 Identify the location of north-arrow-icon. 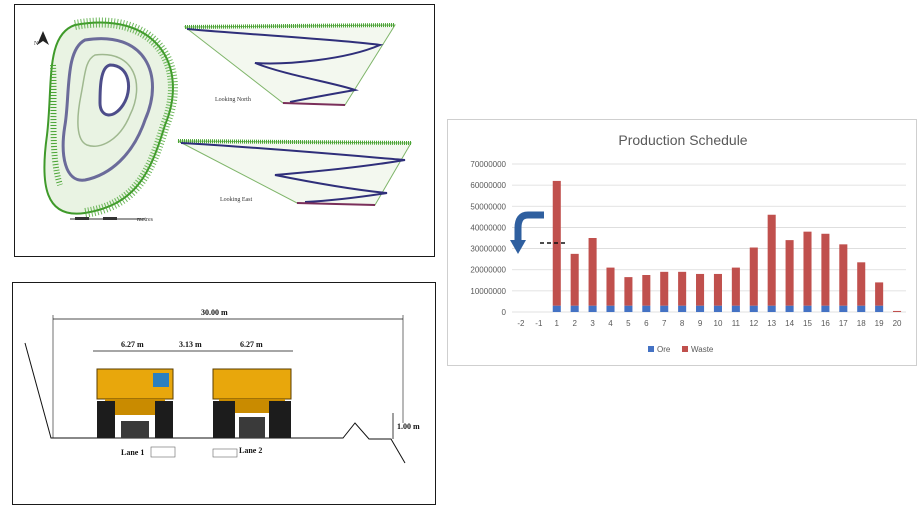
(43, 38).